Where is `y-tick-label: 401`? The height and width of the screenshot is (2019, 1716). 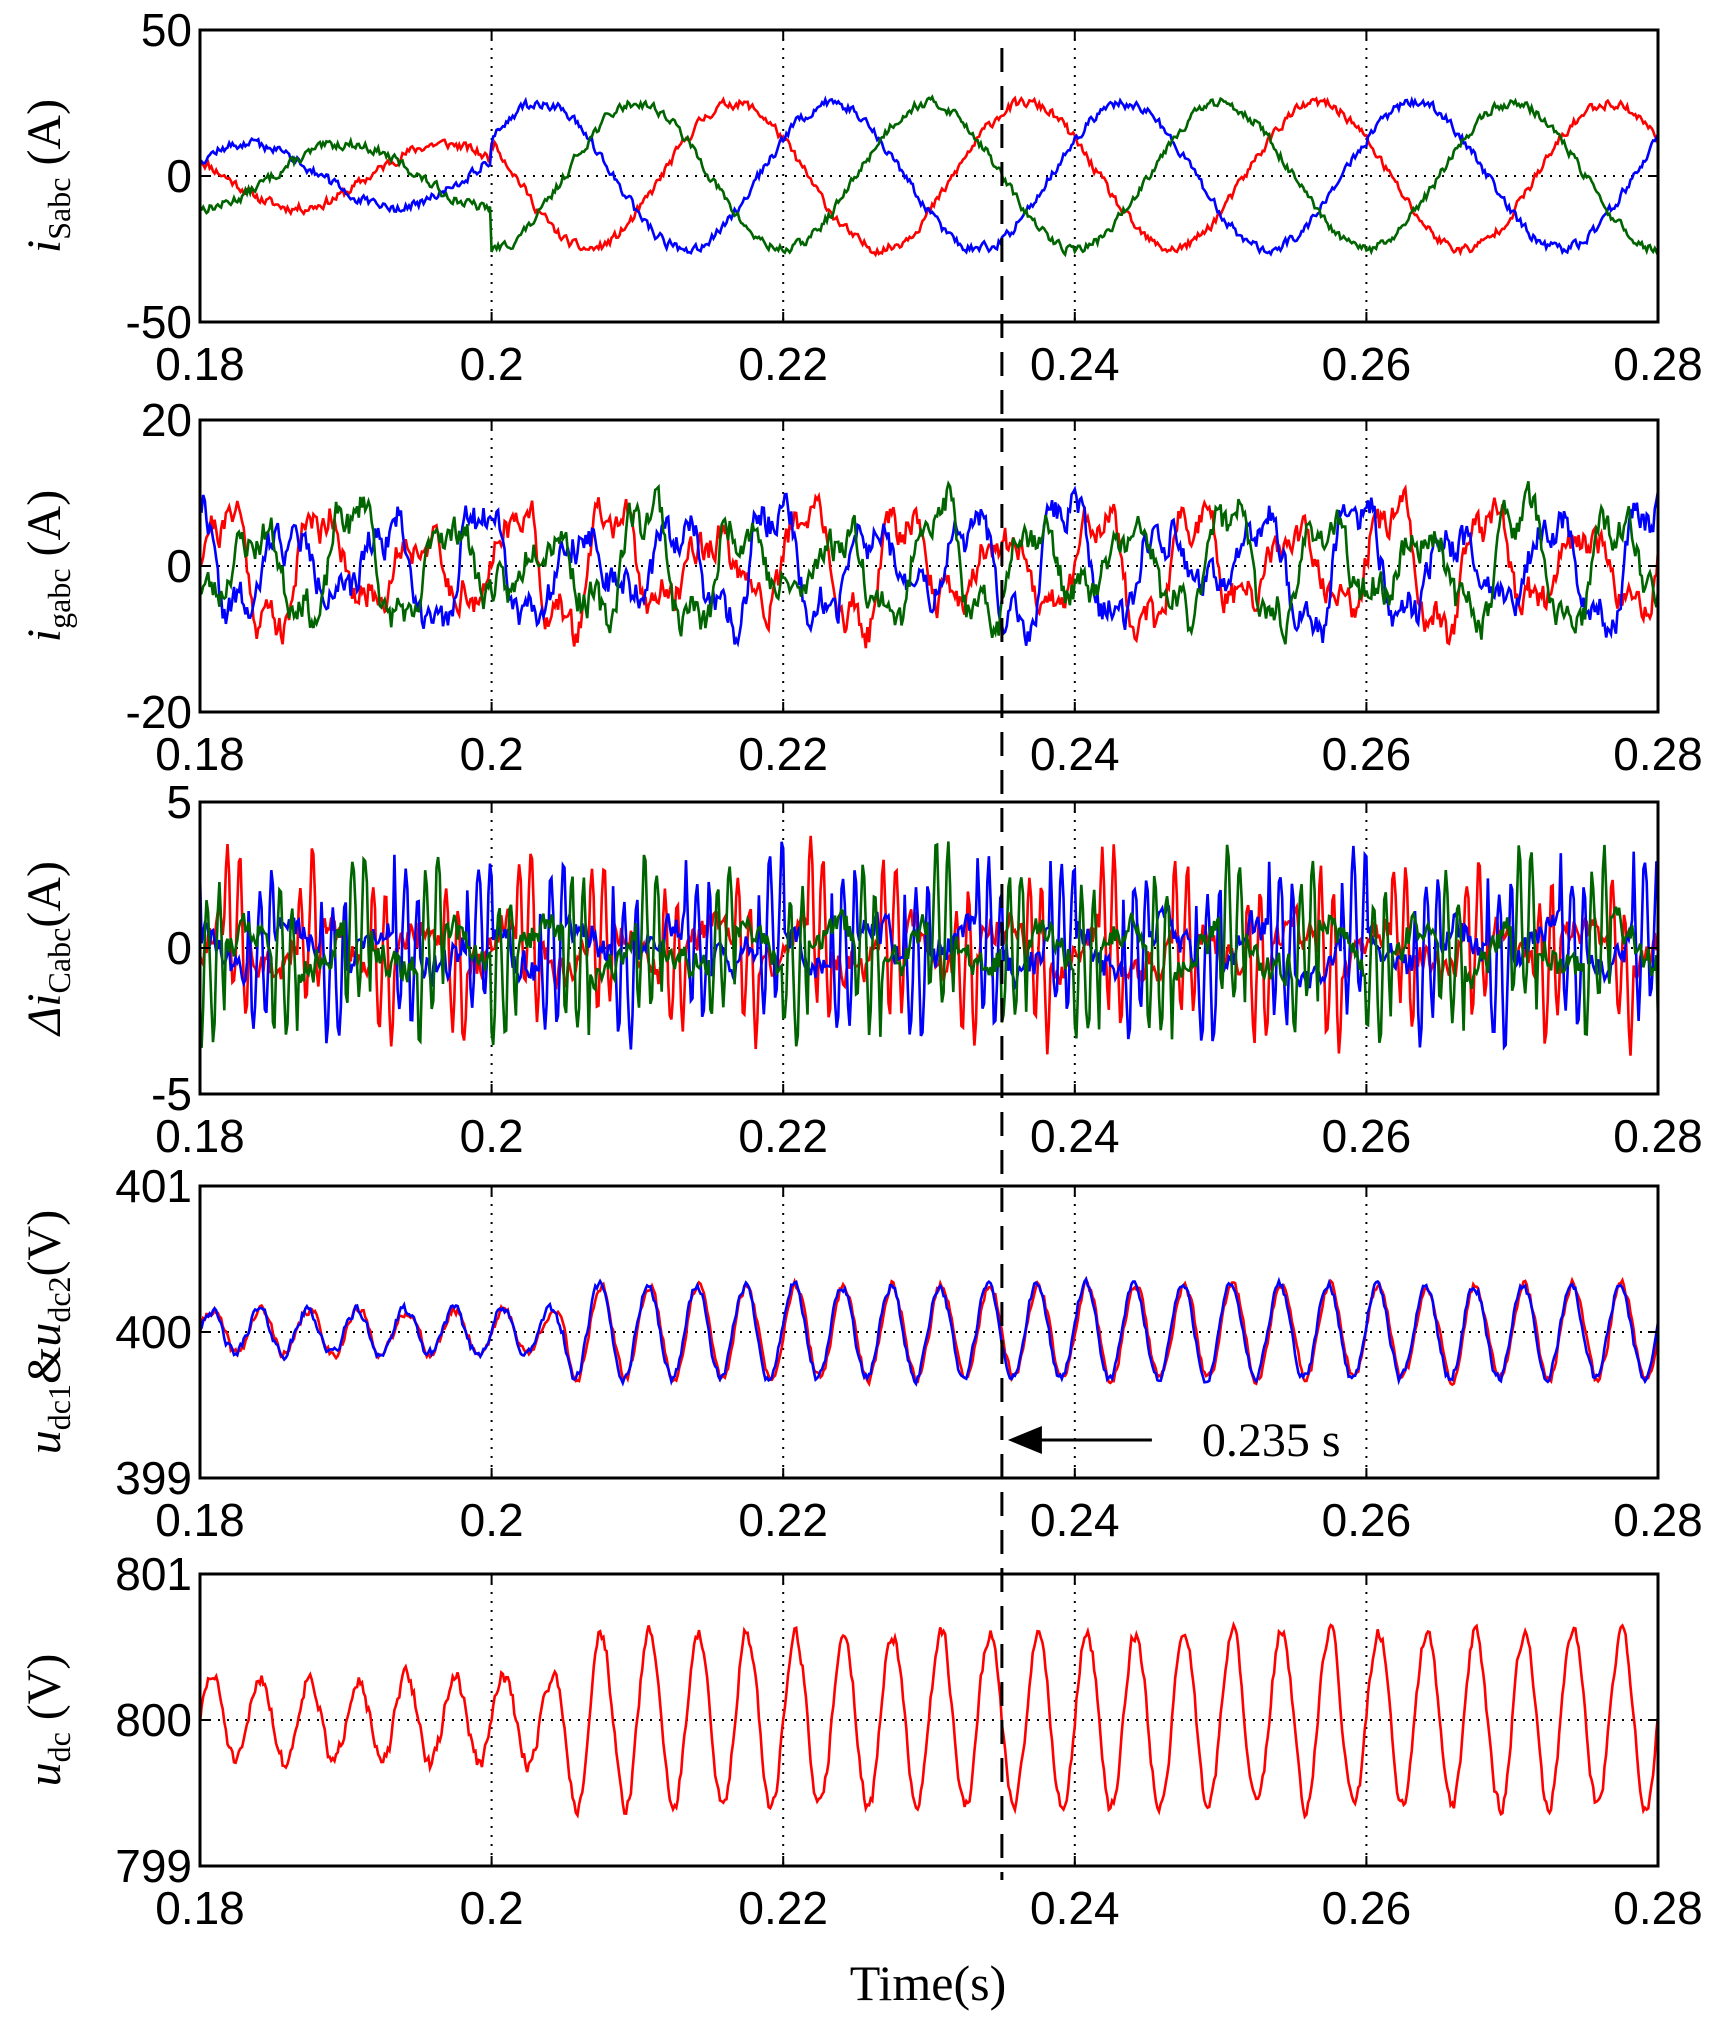 y-tick-label: 401 is located at coordinates (153, 1186).